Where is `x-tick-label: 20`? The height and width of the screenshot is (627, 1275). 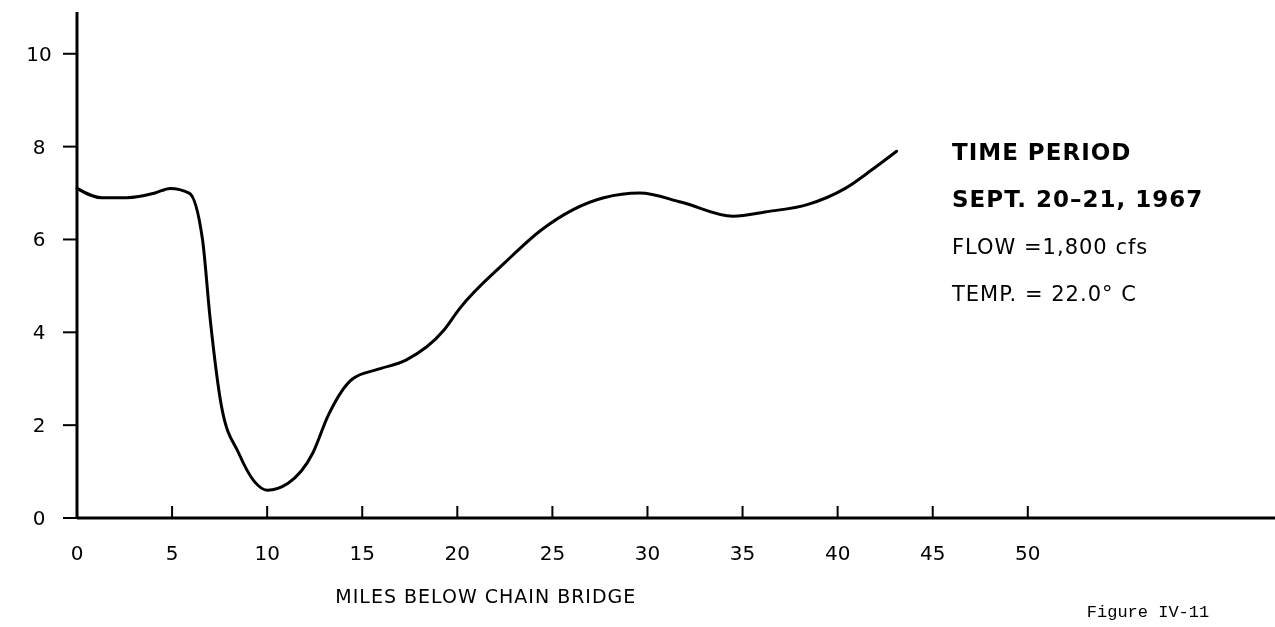 x-tick-label: 20 is located at coordinates (457, 553).